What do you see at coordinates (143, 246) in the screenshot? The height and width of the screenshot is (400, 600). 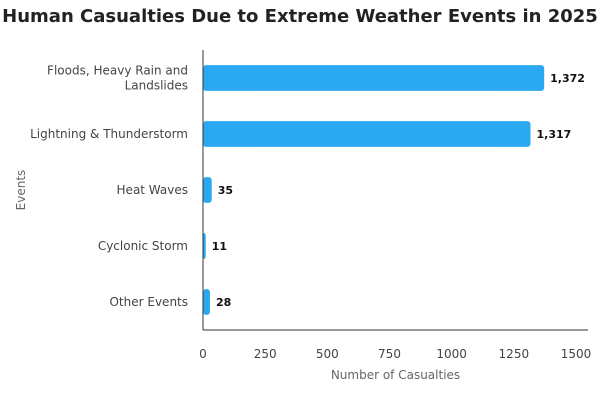 I see `category-label: Cyclonic Storm` at bounding box center [143, 246].